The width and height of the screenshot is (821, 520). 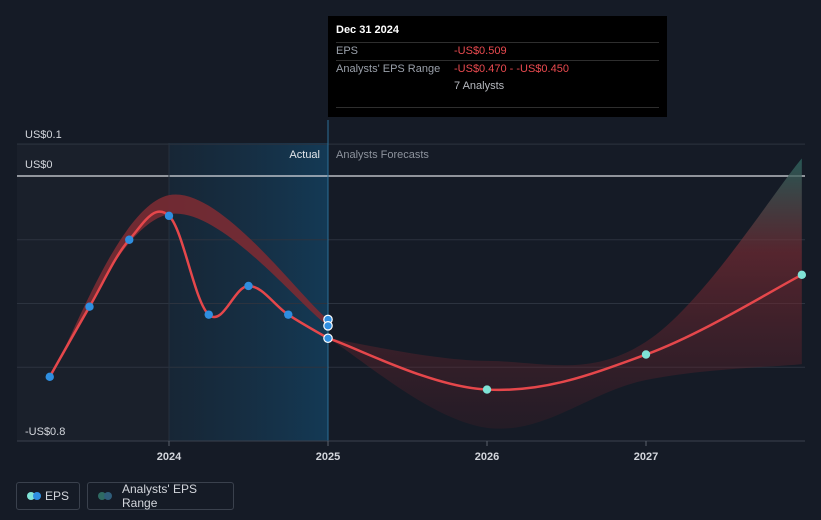 I want to click on forecast-section-label: Analysts Forecasts, so click(x=382, y=155).